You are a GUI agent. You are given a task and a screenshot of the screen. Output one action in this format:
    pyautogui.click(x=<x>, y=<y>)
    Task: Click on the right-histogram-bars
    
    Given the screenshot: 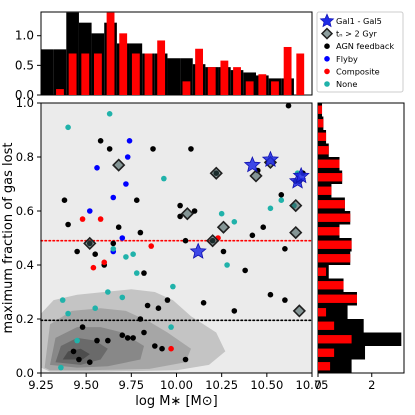 What is the action you would take?
    pyautogui.click(x=360, y=238)
    